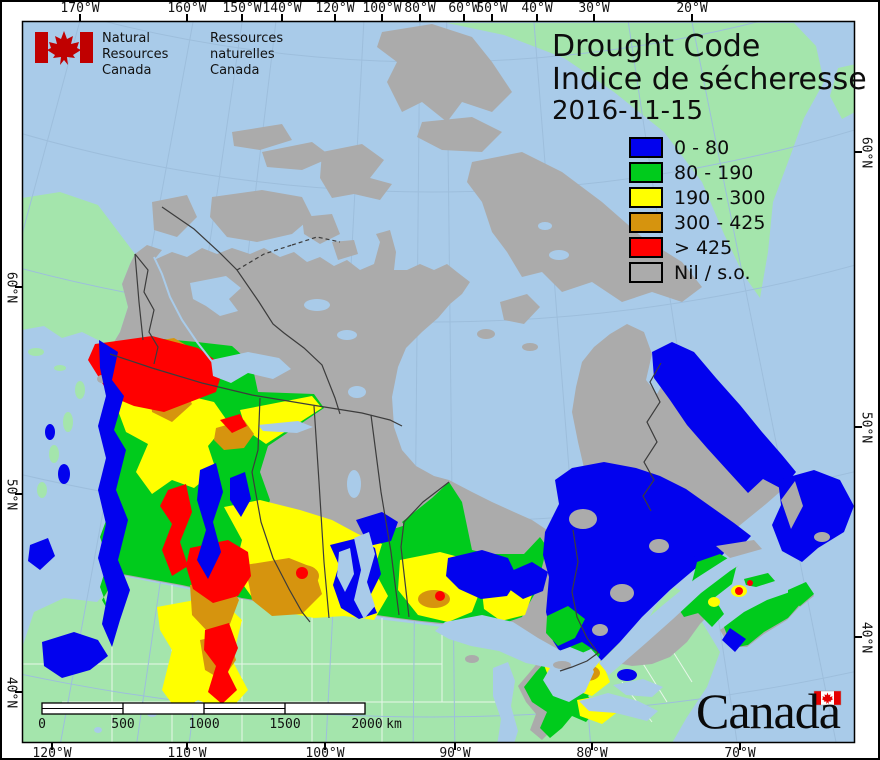 This screenshot has height=760, width=880. I want to click on nrcan-name-fr: Ressources naturelles Canada, so click(270, 55).